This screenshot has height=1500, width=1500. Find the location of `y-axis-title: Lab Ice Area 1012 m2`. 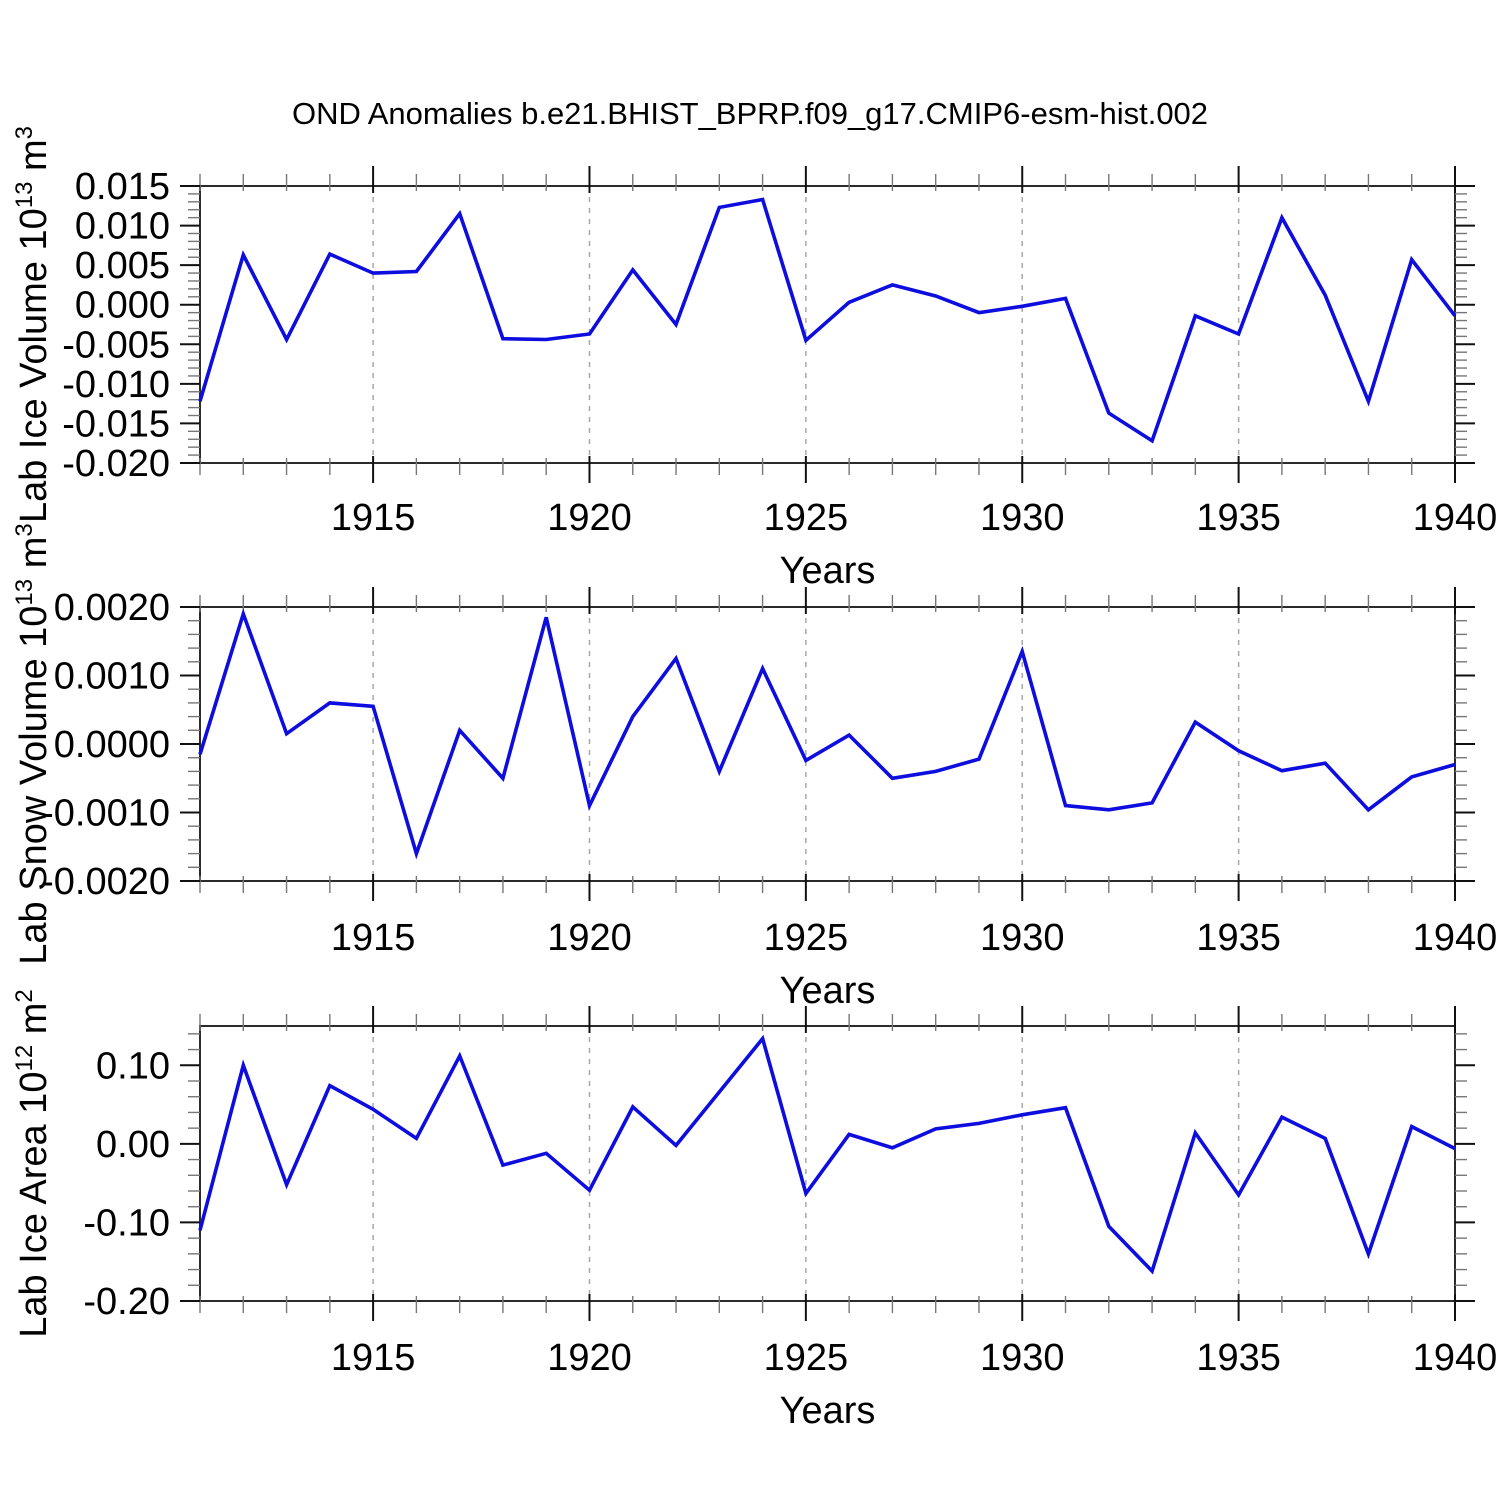

y-axis-title: Lab Ice Area 1012 m2 is located at coordinates (33, 1163).